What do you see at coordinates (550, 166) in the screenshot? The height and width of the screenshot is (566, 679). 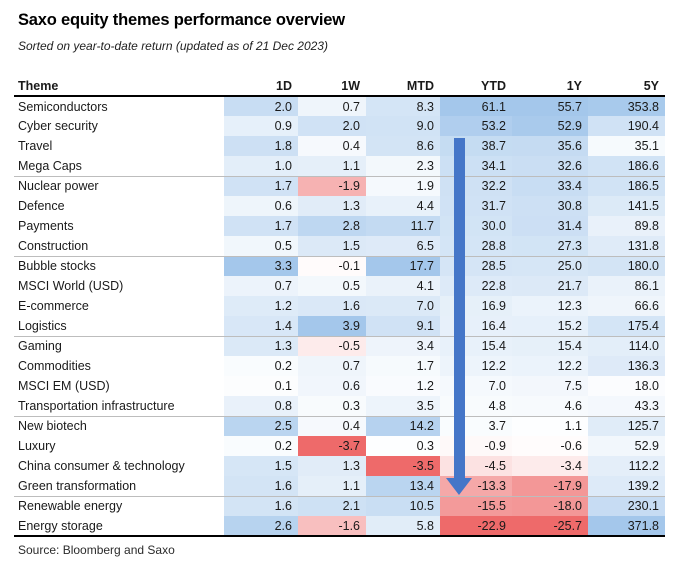 I see `value-cell: 32.6` at bounding box center [550, 166].